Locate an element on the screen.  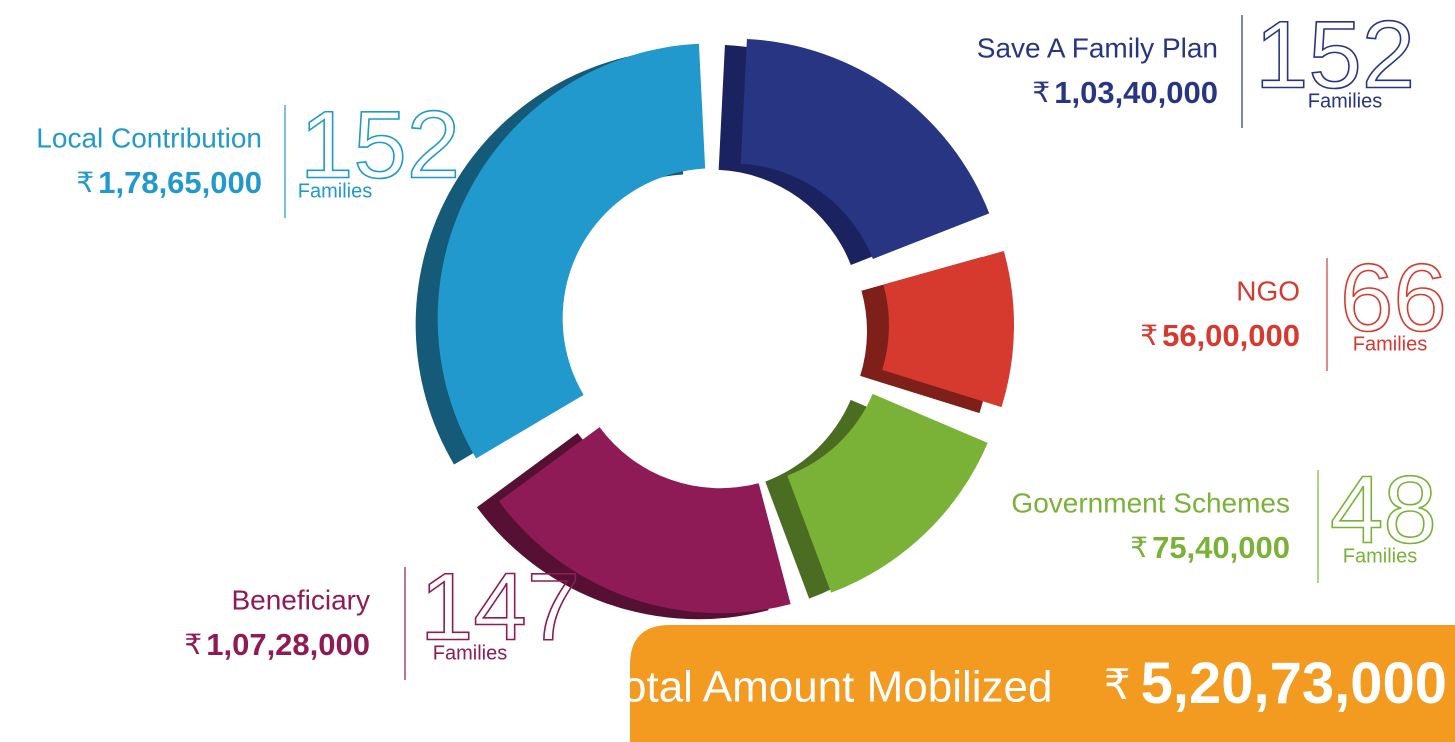
total-value: 5,20,73,000 is located at coordinates (1294, 683).